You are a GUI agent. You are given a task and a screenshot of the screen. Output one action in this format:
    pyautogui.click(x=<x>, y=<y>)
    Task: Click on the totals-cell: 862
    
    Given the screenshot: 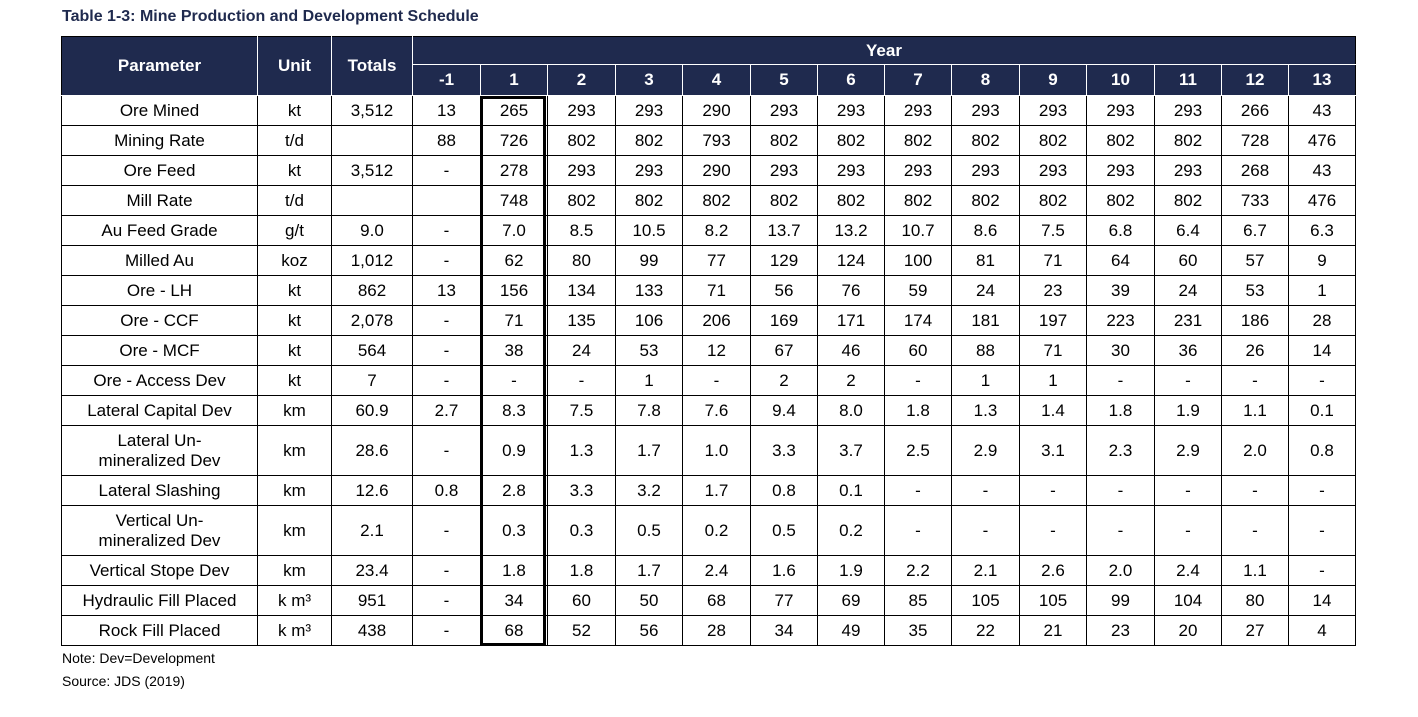 What is the action you would take?
    pyautogui.click(x=372, y=290)
    